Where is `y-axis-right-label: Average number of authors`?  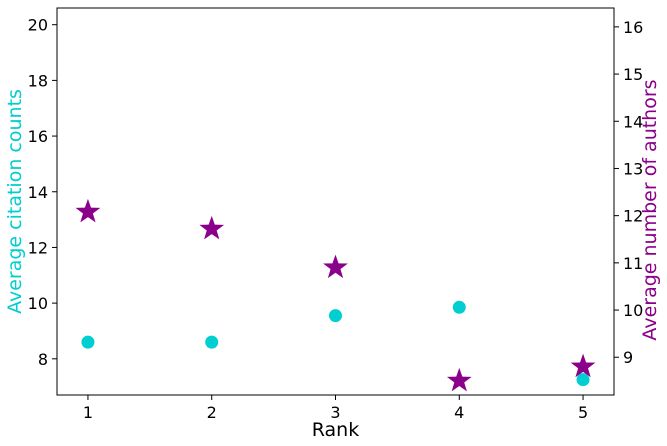 y-axis-right-label: Average number of authors is located at coordinates (650, 209).